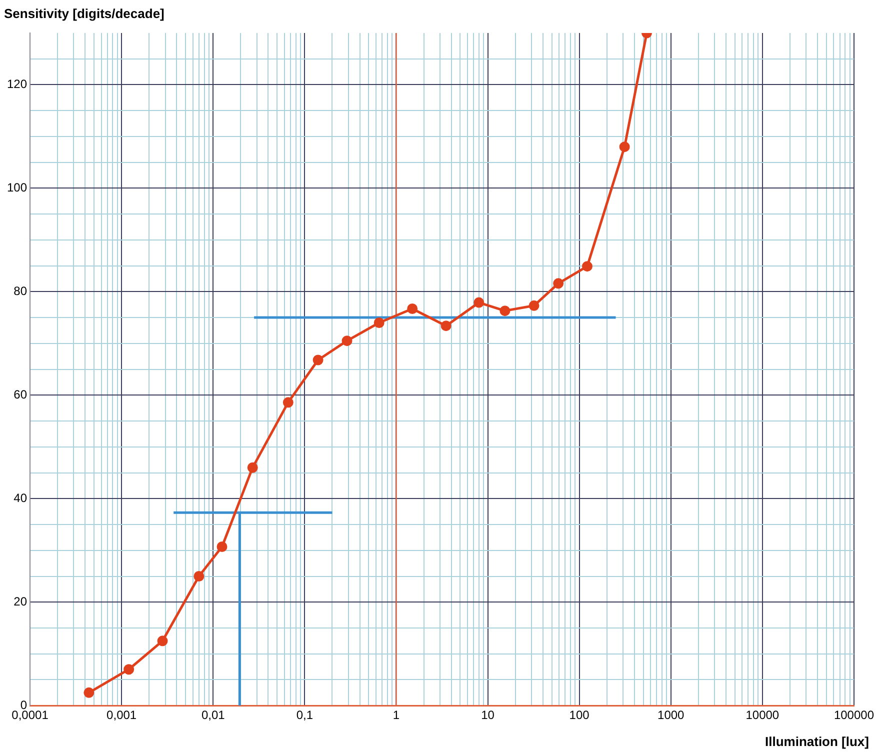  I want to click on x-tick-label: 0,1, so click(305, 715).